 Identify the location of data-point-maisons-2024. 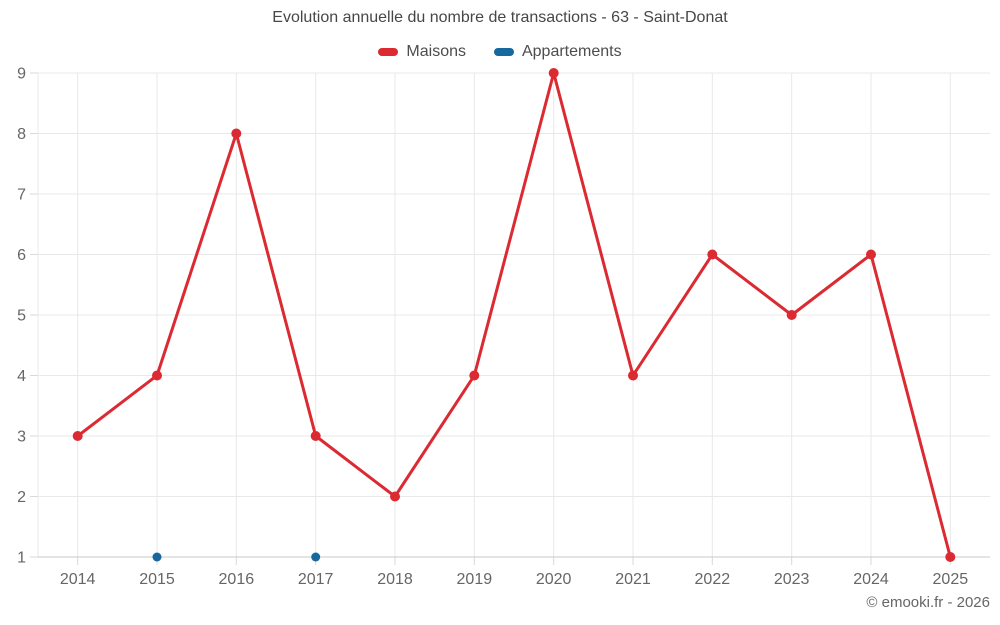
(871, 254).